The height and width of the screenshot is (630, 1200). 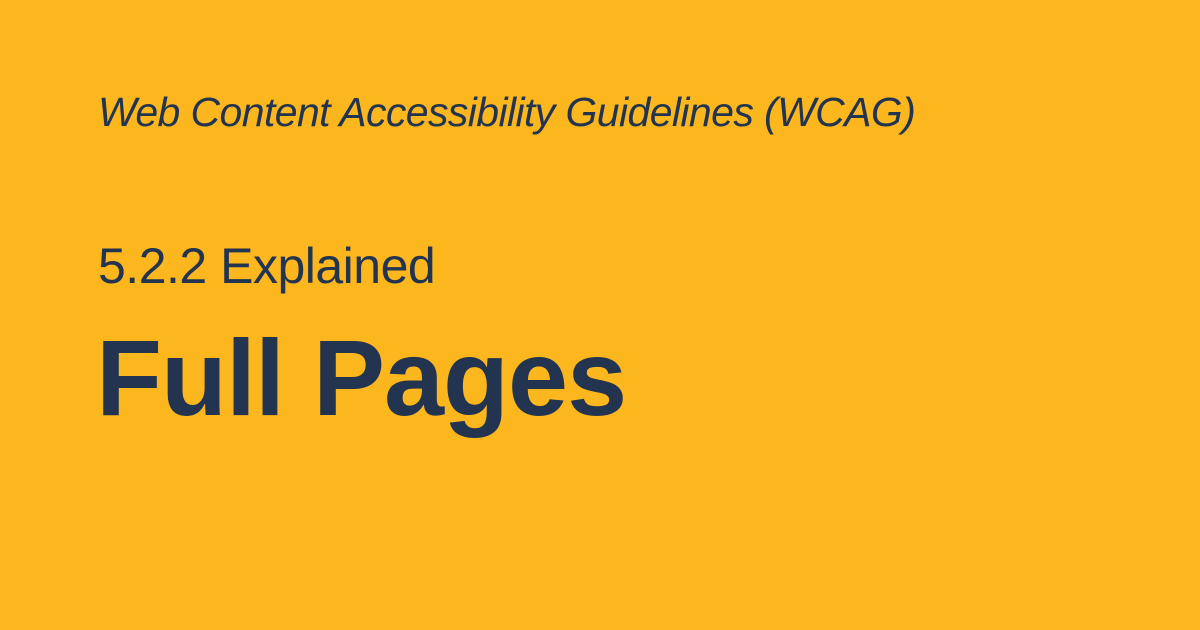 I want to click on criterion-subtitle: 5.2.2 Explained, so click(x=267, y=266).